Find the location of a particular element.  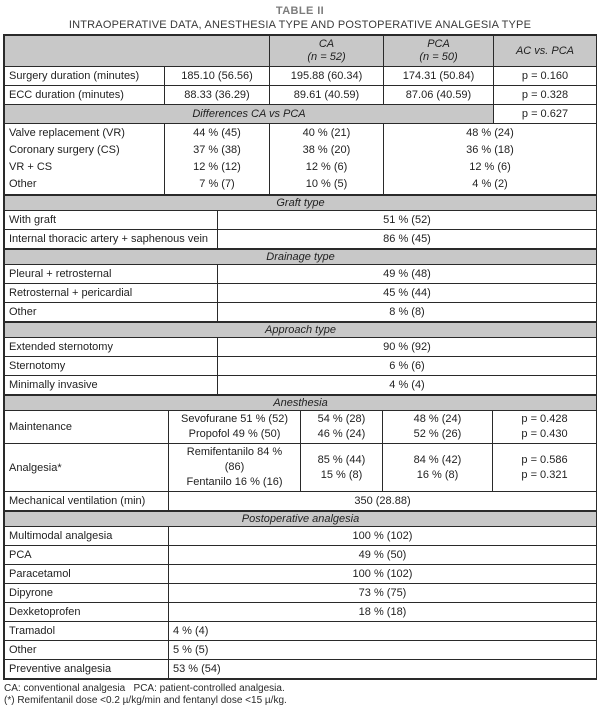

cell-line: p = 0.586 is located at coordinates (544, 459).